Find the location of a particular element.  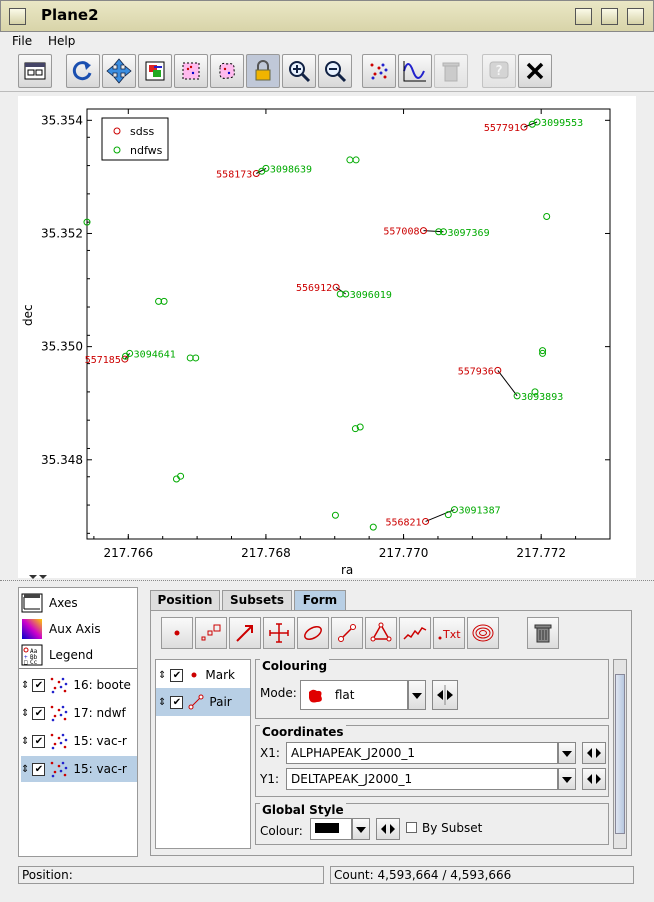

mode-select: flat is located at coordinates (354, 695).